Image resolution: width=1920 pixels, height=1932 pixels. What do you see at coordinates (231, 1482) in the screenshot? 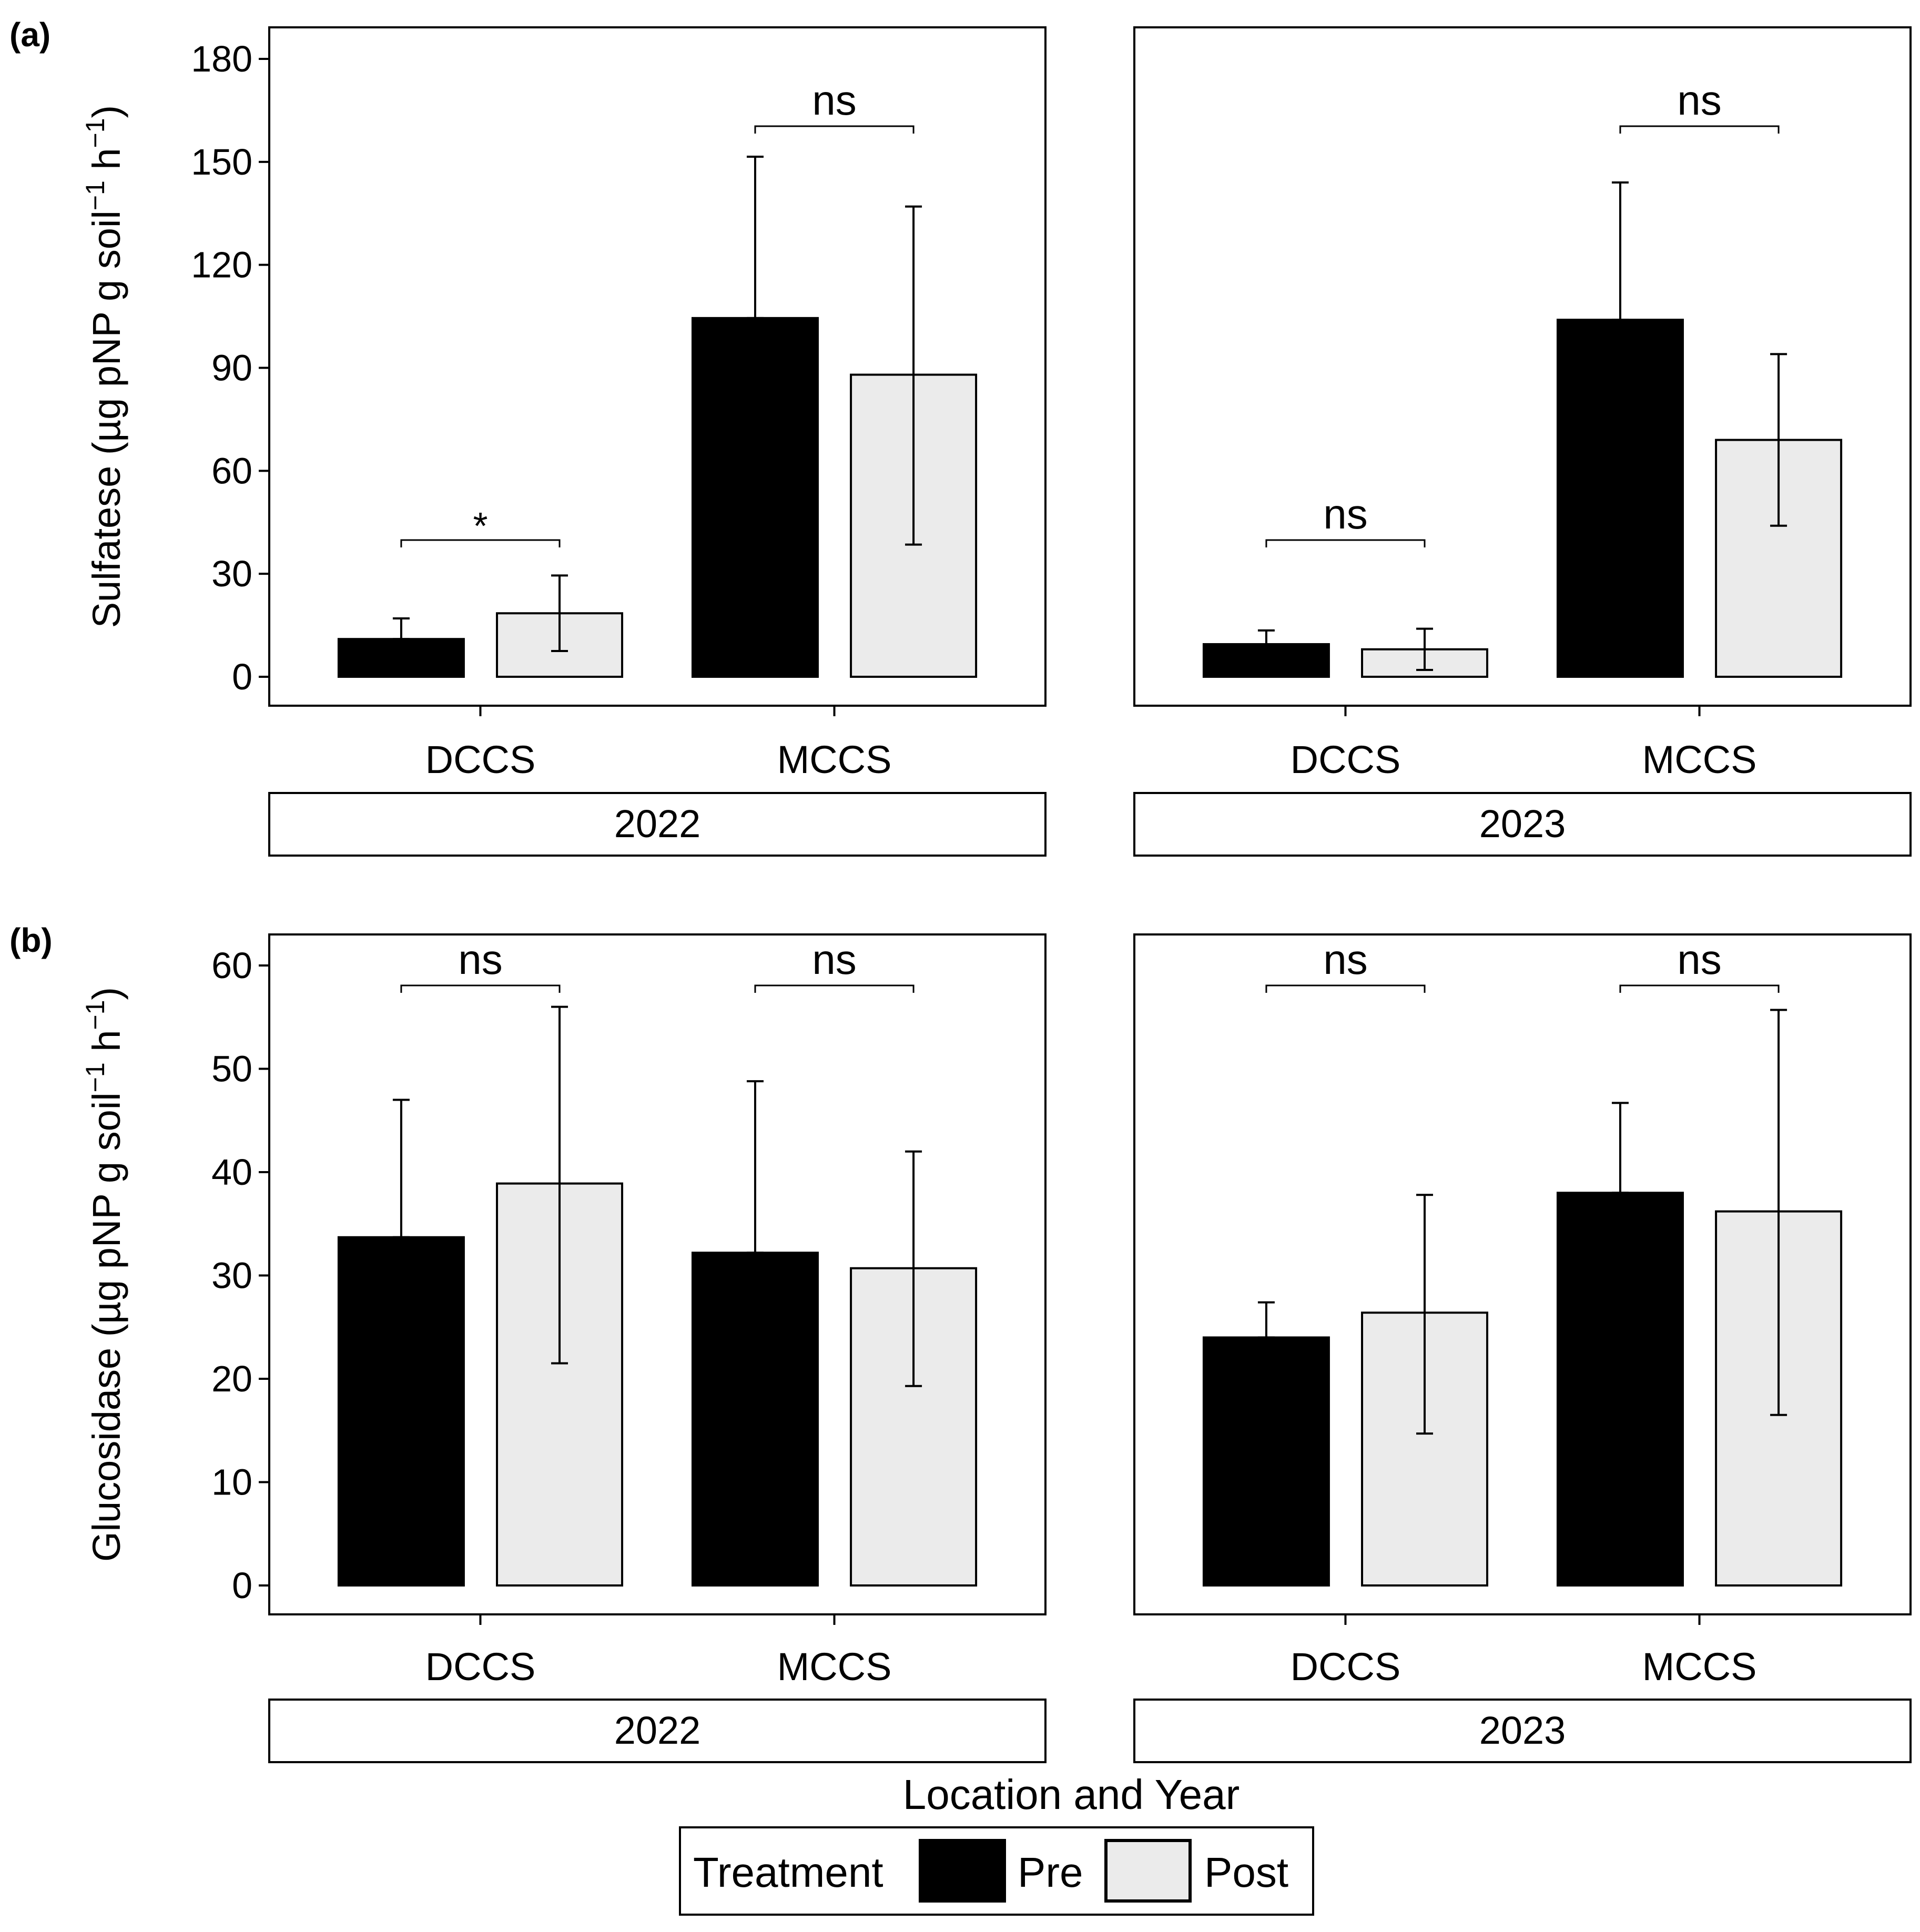
I see `y-tick-label: 10` at bounding box center [231, 1482].